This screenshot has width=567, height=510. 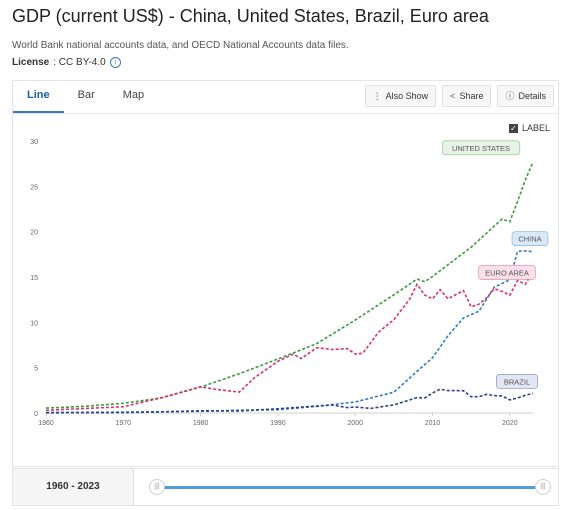 What do you see at coordinates (201, 423) in the screenshot?
I see `x-tick-label: 1980` at bounding box center [201, 423].